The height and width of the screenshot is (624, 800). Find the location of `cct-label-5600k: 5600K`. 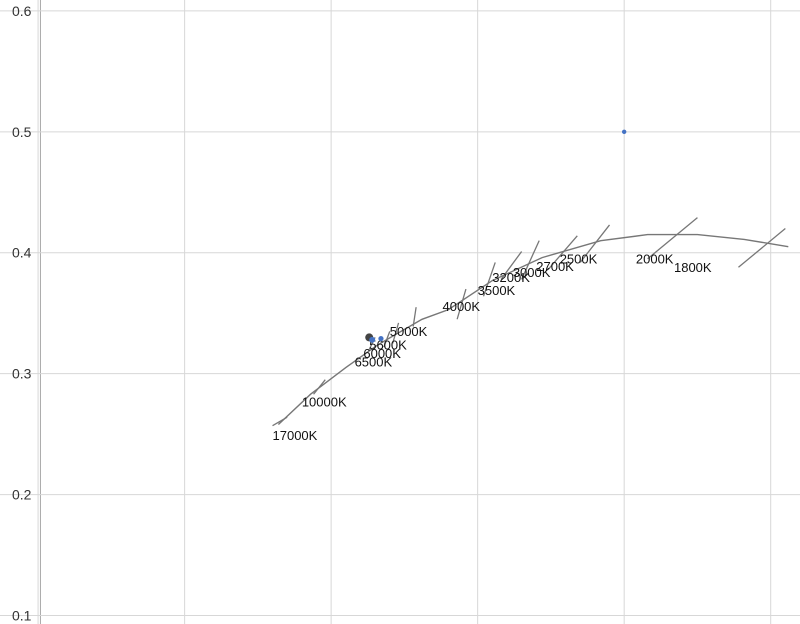

cct-label-5600k: 5600K is located at coordinates (388, 344).